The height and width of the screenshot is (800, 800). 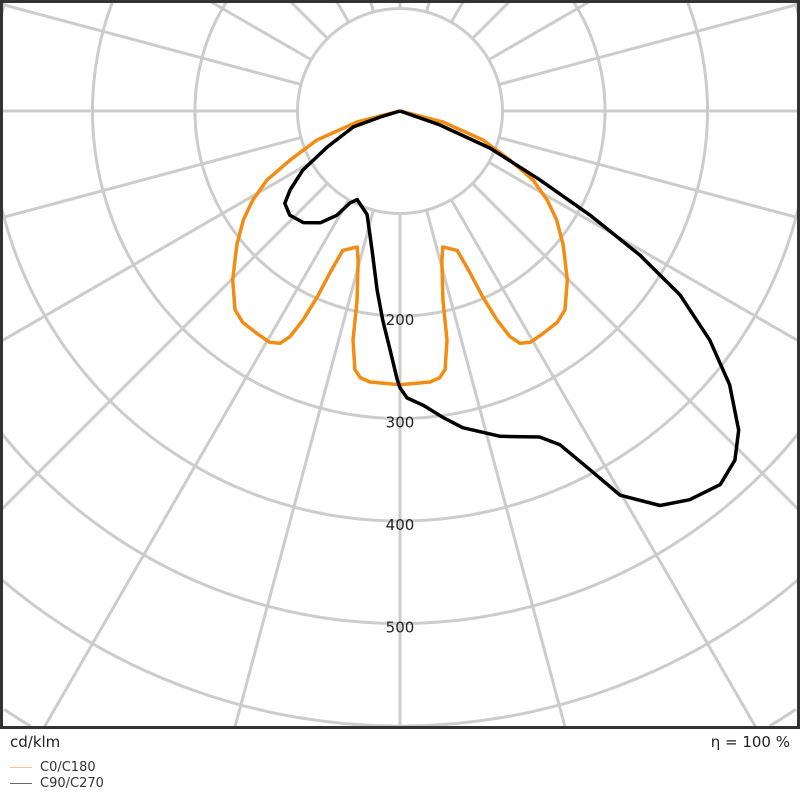 What do you see at coordinates (400, 320) in the screenshot?
I see `radial-tick-label: 200` at bounding box center [400, 320].